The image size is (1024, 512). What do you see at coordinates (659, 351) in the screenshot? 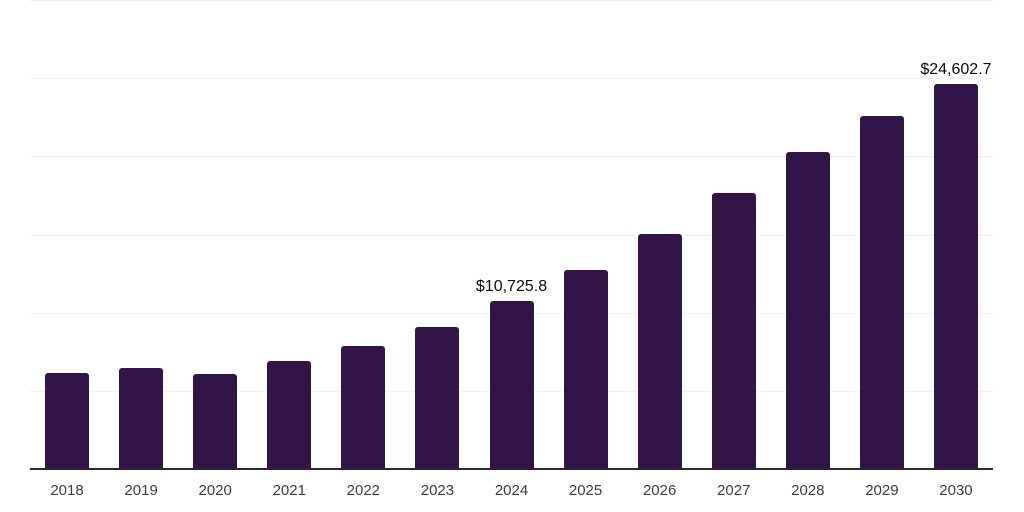
I see `bar-2026` at bounding box center [659, 351].